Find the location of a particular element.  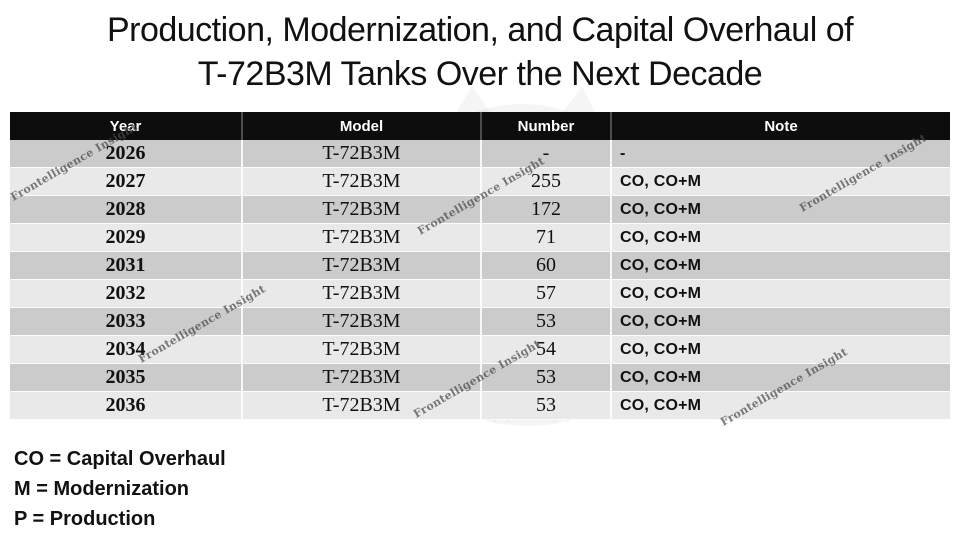

cell-year: 2027 is located at coordinates (126, 181).